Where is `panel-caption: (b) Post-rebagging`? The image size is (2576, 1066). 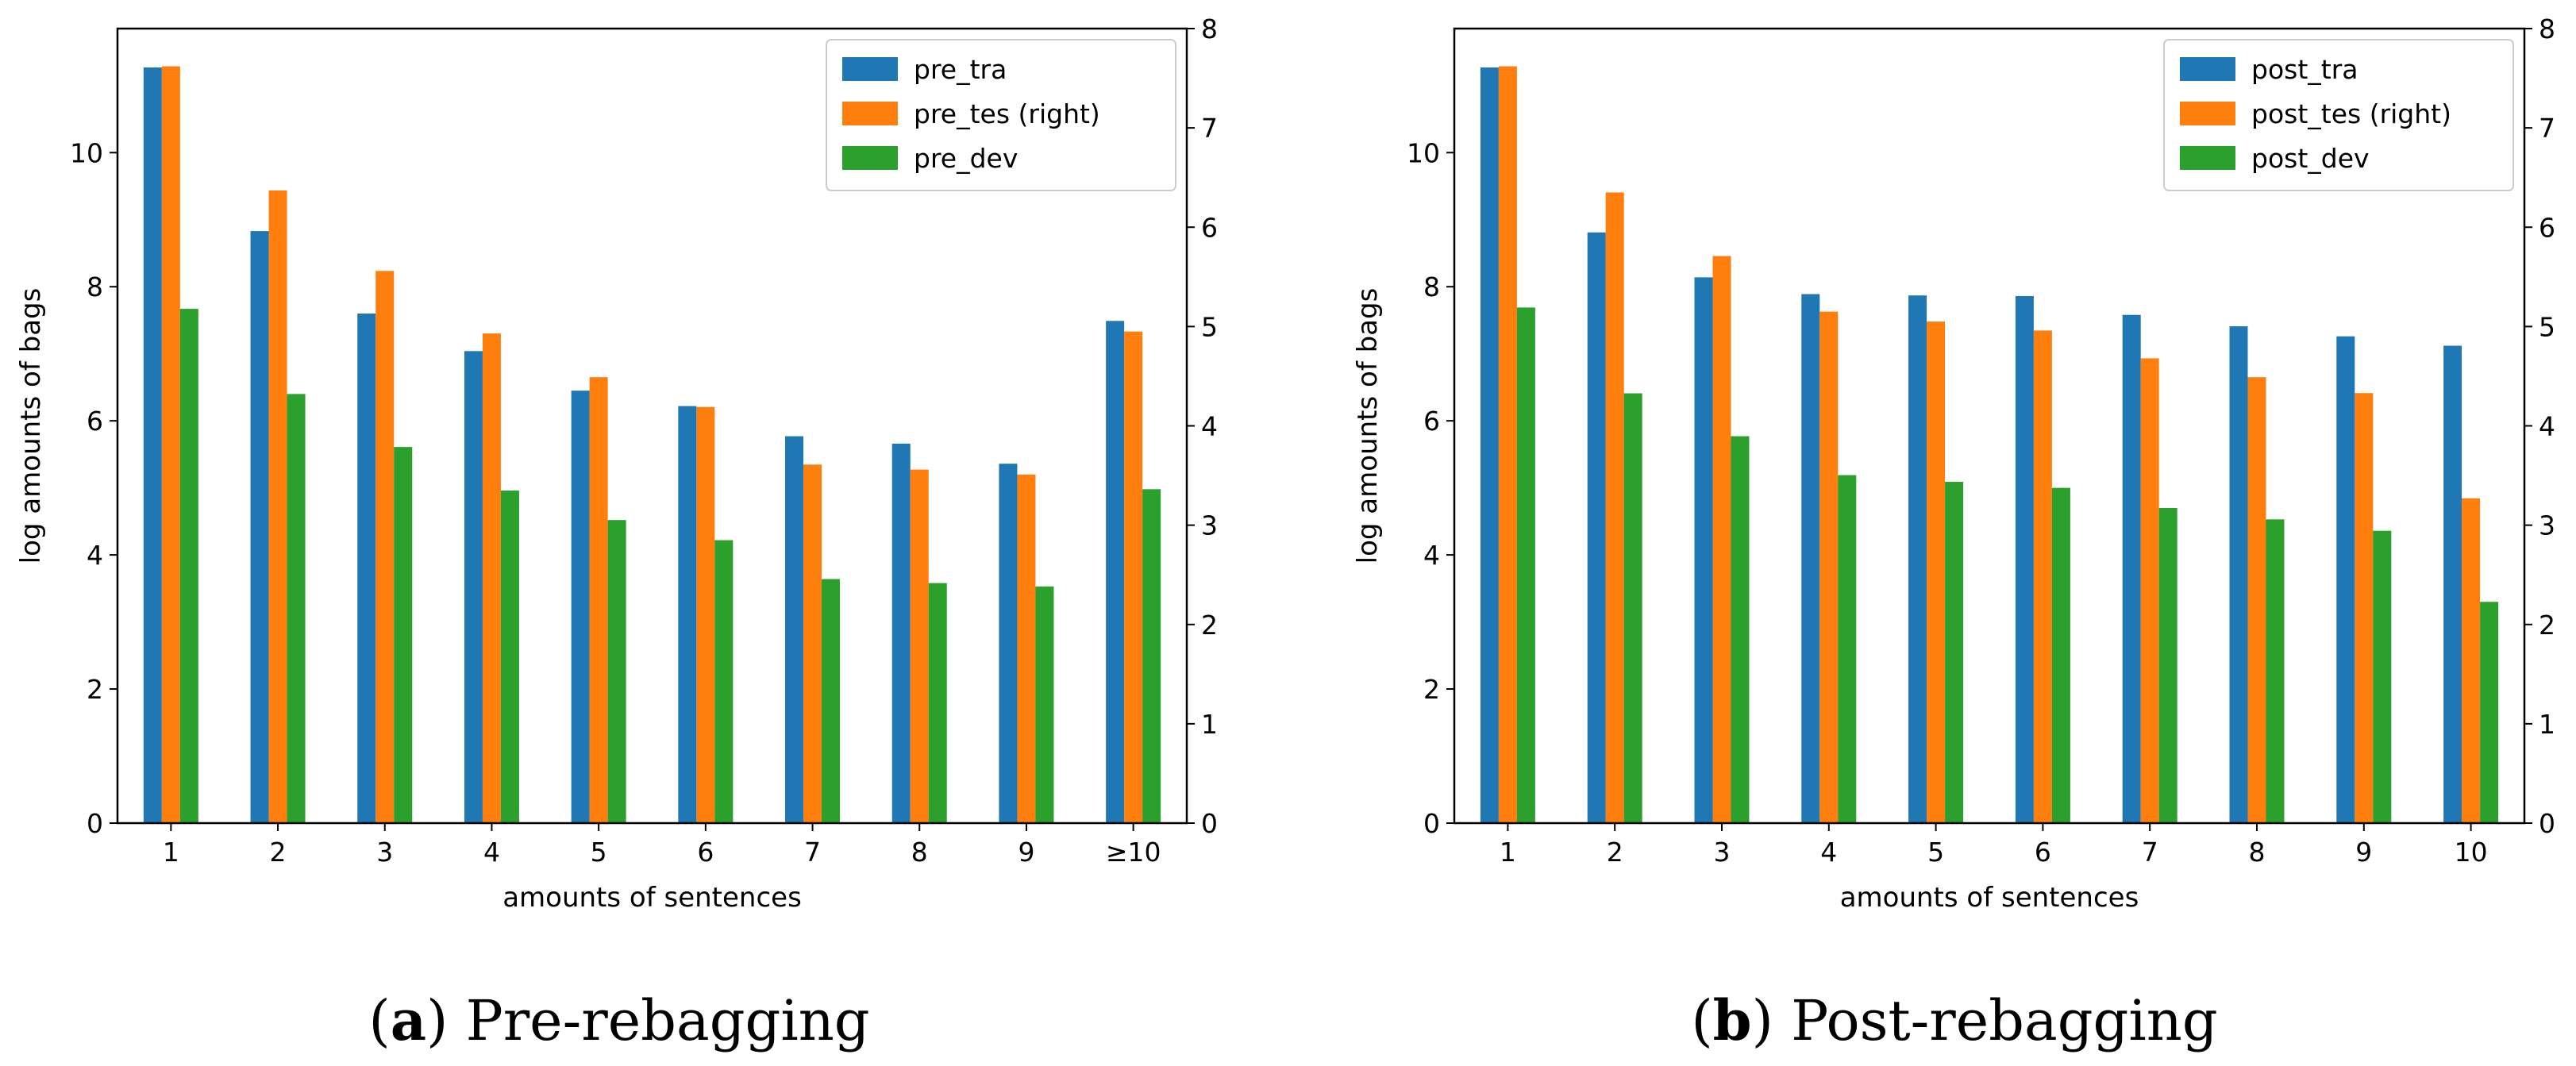
panel-caption: (b) Post-rebagging is located at coordinates (1954, 1020).